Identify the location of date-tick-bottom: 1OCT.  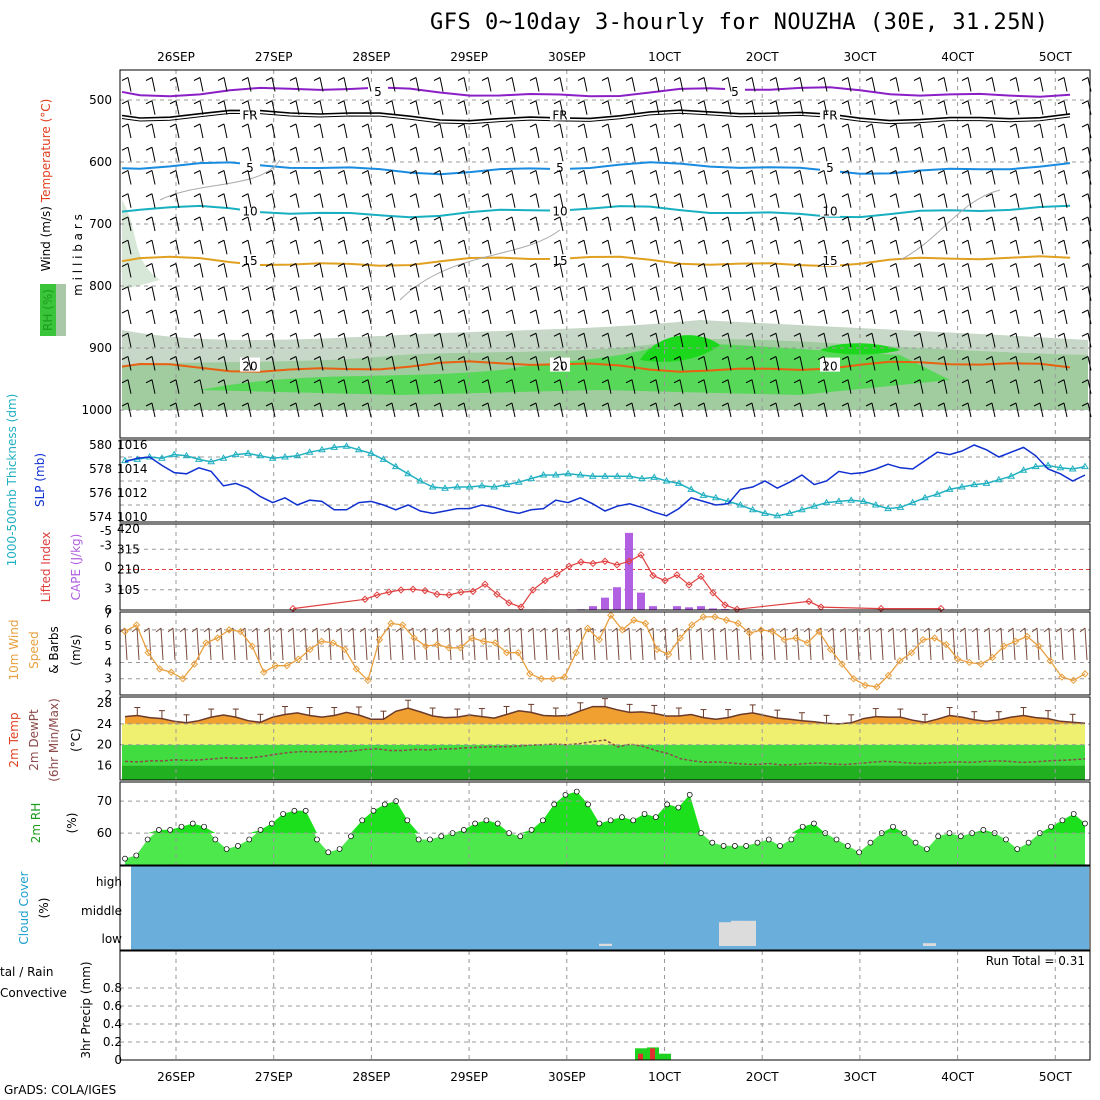
(664, 1077).